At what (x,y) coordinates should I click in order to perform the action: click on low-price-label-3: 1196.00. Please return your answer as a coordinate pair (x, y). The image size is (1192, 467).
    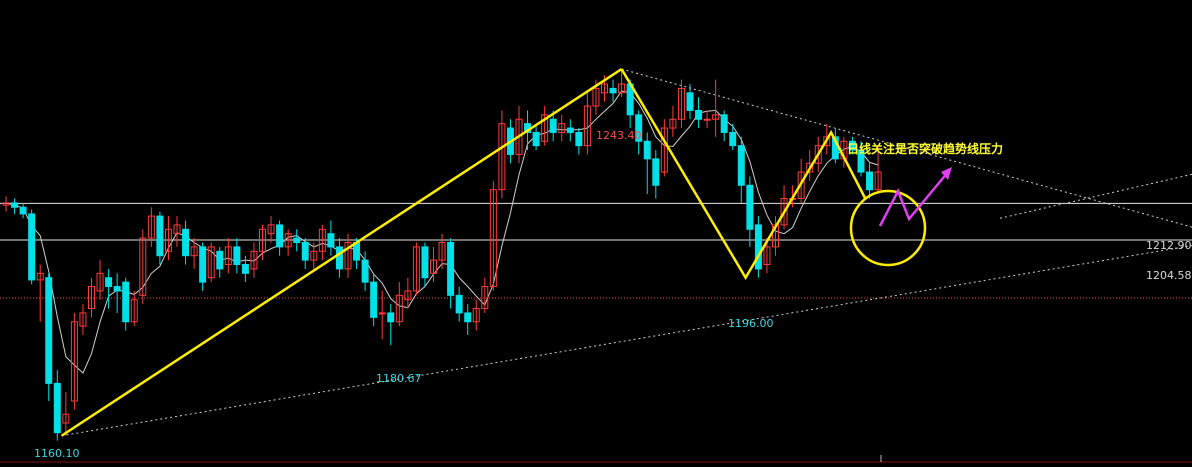
    Looking at the image, I should click on (751, 323).